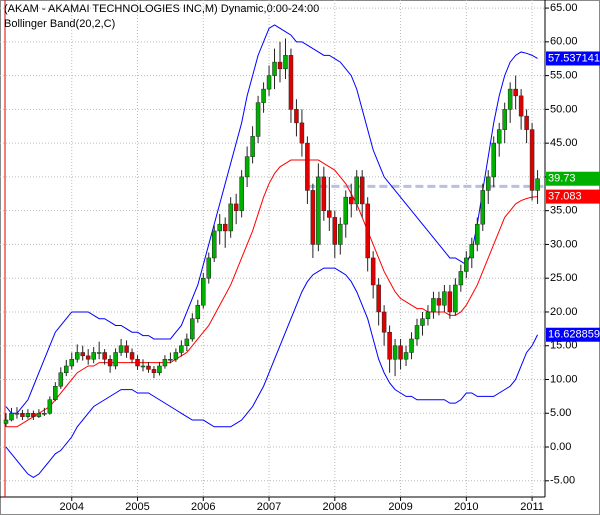  Describe the element at coordinates (564, 244) in the screenshot. I see `y-tick-label: 30.00` at that location.